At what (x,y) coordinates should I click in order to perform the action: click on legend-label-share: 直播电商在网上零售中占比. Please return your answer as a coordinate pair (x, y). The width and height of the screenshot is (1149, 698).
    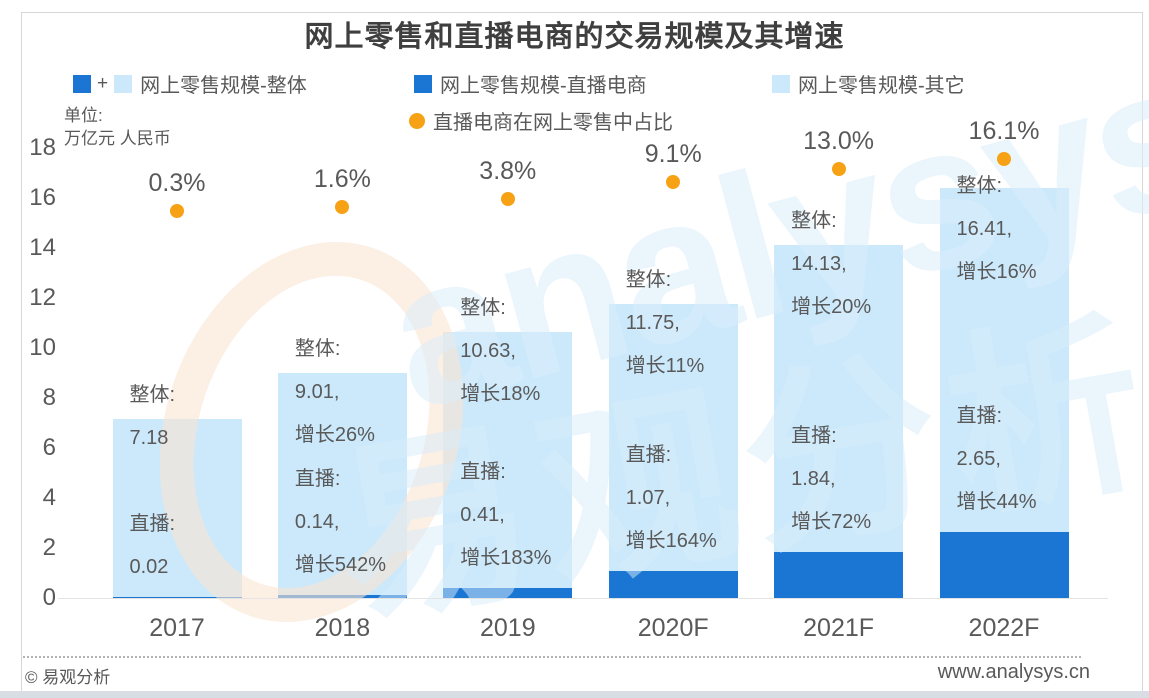
    Looking at the image, I should click on (553, 123).